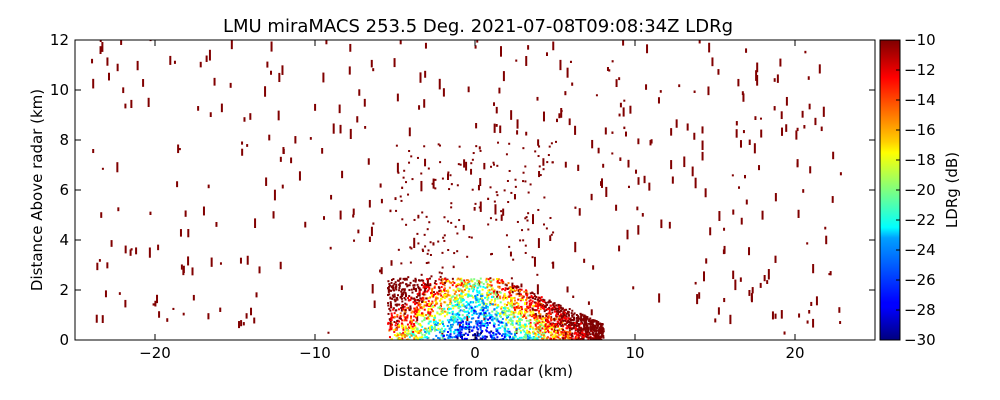 The height and width of the screenshot is (400, 1000). Describe the element at coordinates (920, 280) in the screenshot. I see `colorbar-tick-label: −26` at that location.